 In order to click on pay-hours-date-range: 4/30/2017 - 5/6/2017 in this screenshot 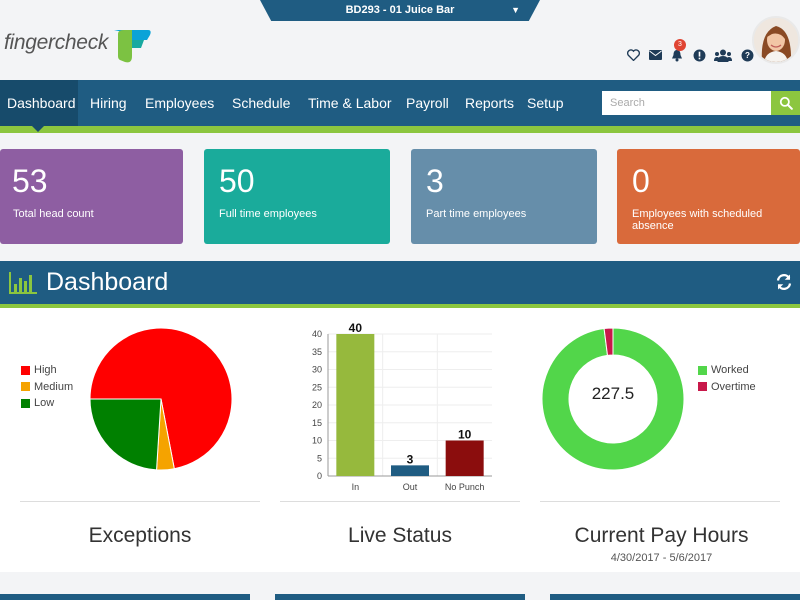, I will do `click(661, 558)`.